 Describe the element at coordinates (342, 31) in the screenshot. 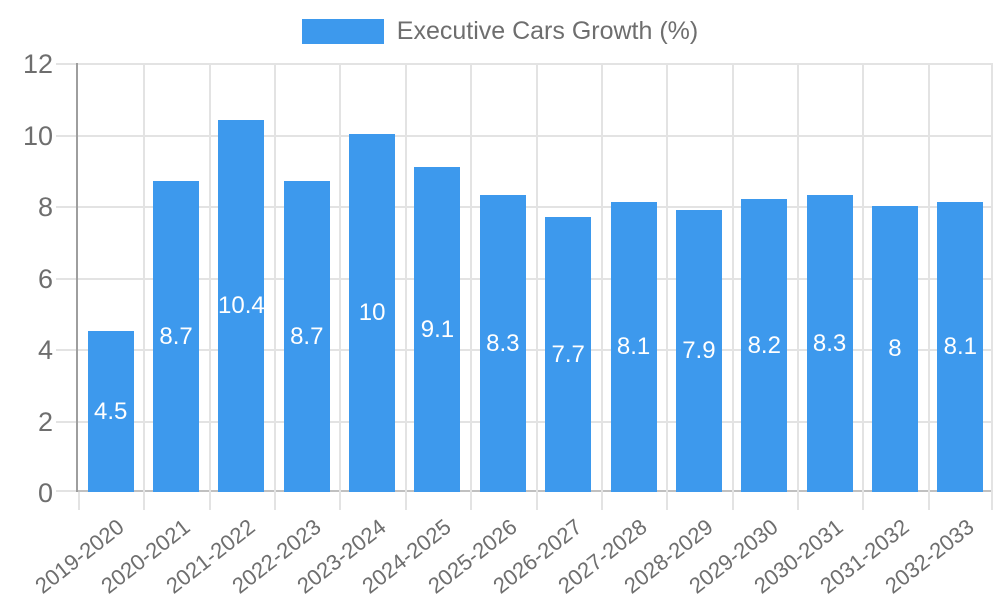

I see `legend-swatch-icon` at that location.